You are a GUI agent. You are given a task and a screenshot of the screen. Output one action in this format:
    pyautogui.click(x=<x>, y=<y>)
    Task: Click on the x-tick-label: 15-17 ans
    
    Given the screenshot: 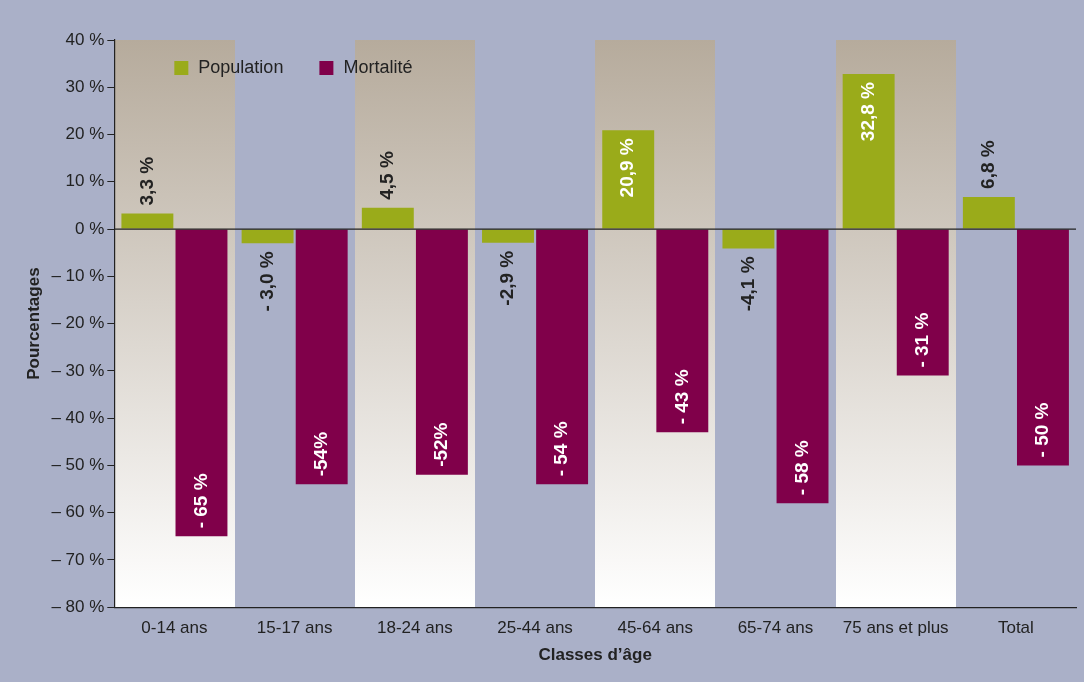 What is the action you would take?
    pyautogui.click(x=294, y=628)
    